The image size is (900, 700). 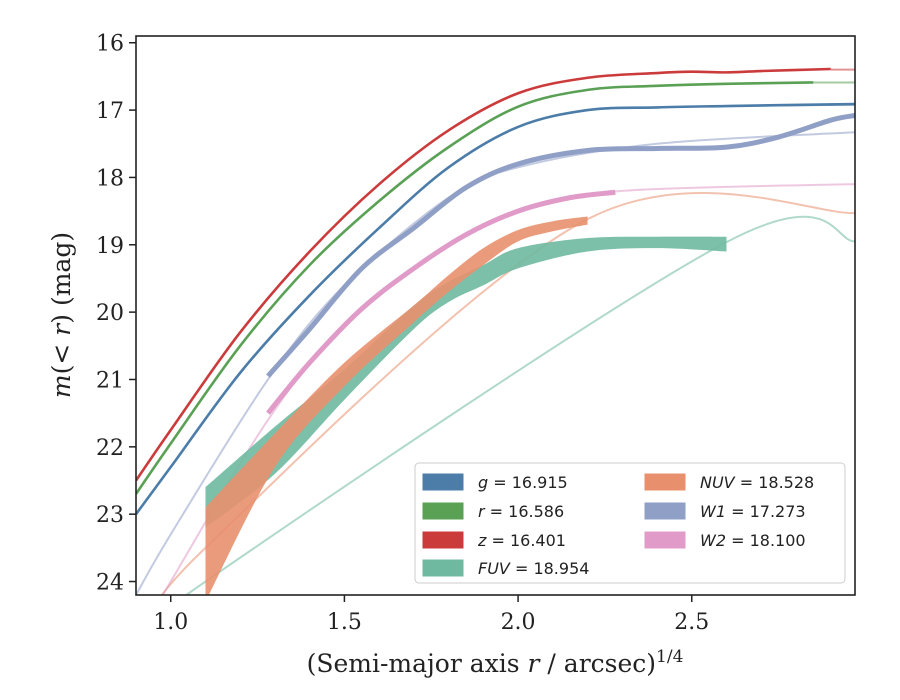 What do you see at coordinates (521, 511) in the screenshot?
I see `legend-entry-r: r = 16.586` at bounding box center [521, 511].